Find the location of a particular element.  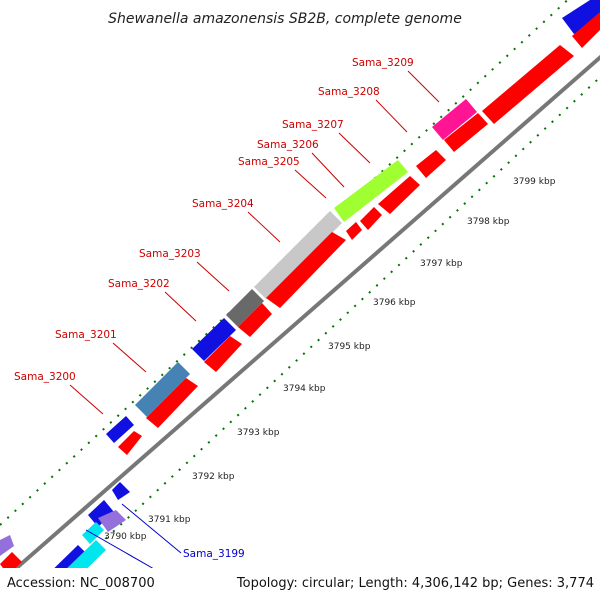

gene-left-edge is located at coordinates (7, 545).